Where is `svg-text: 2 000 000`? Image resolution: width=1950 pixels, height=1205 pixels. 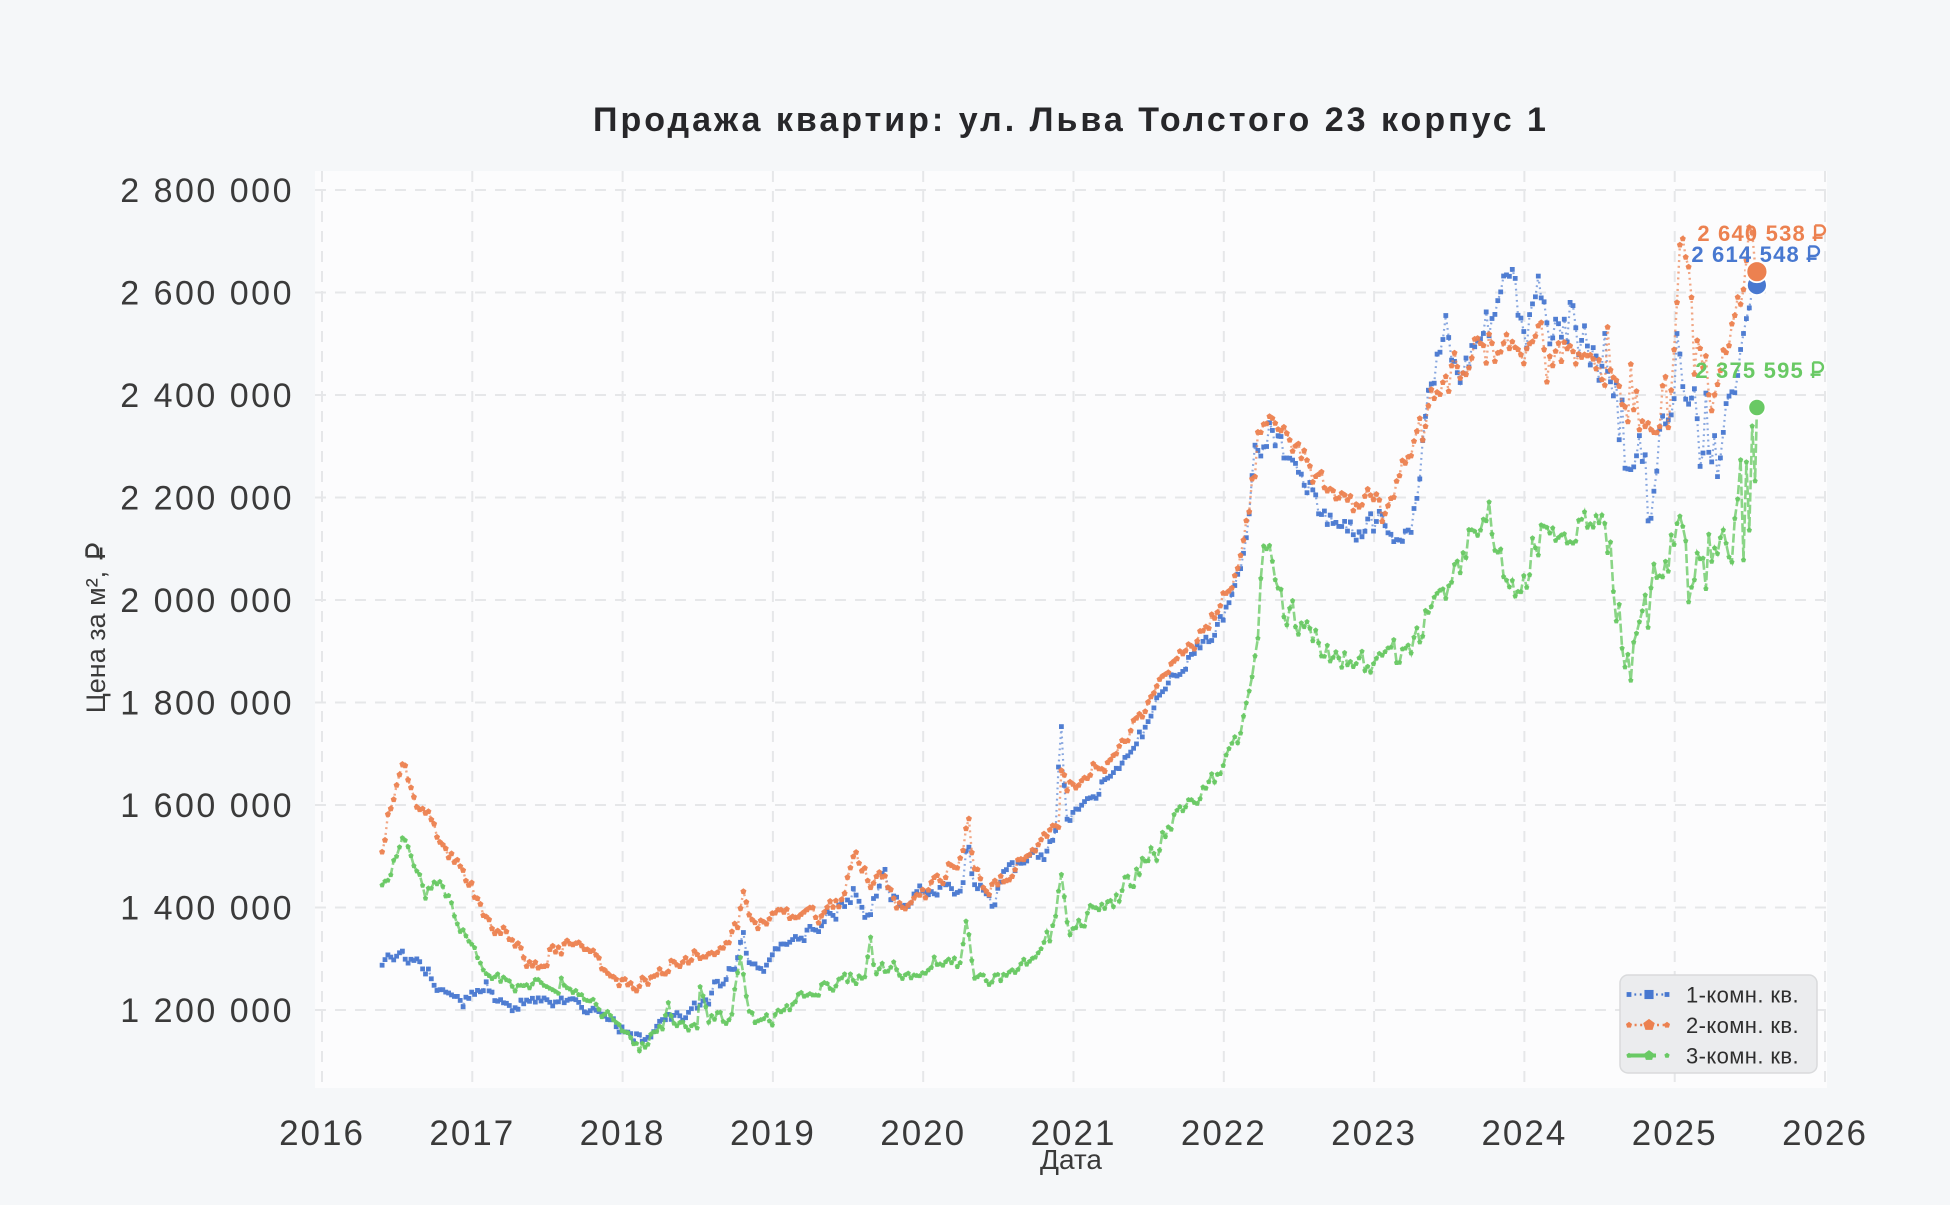
svg-text: 2 000 000 is located at coordinates (207, 601).